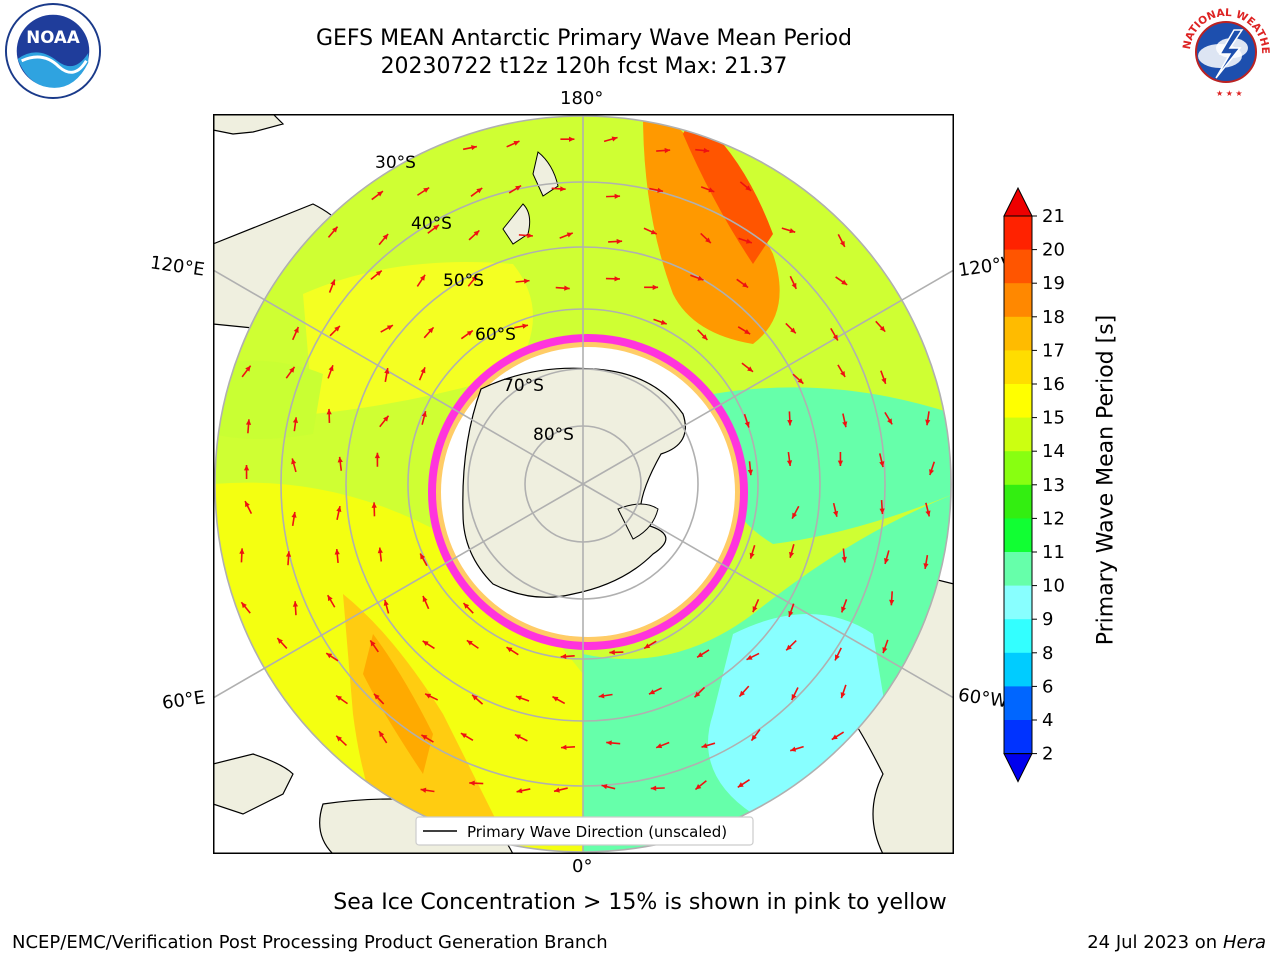 The width and height of the screenshot is (1280, 960). What do you see at coordinates (1047, 754) in the screenshot?
I see `colorbar-tick-label: 2` at bounding box center [1047, 754].